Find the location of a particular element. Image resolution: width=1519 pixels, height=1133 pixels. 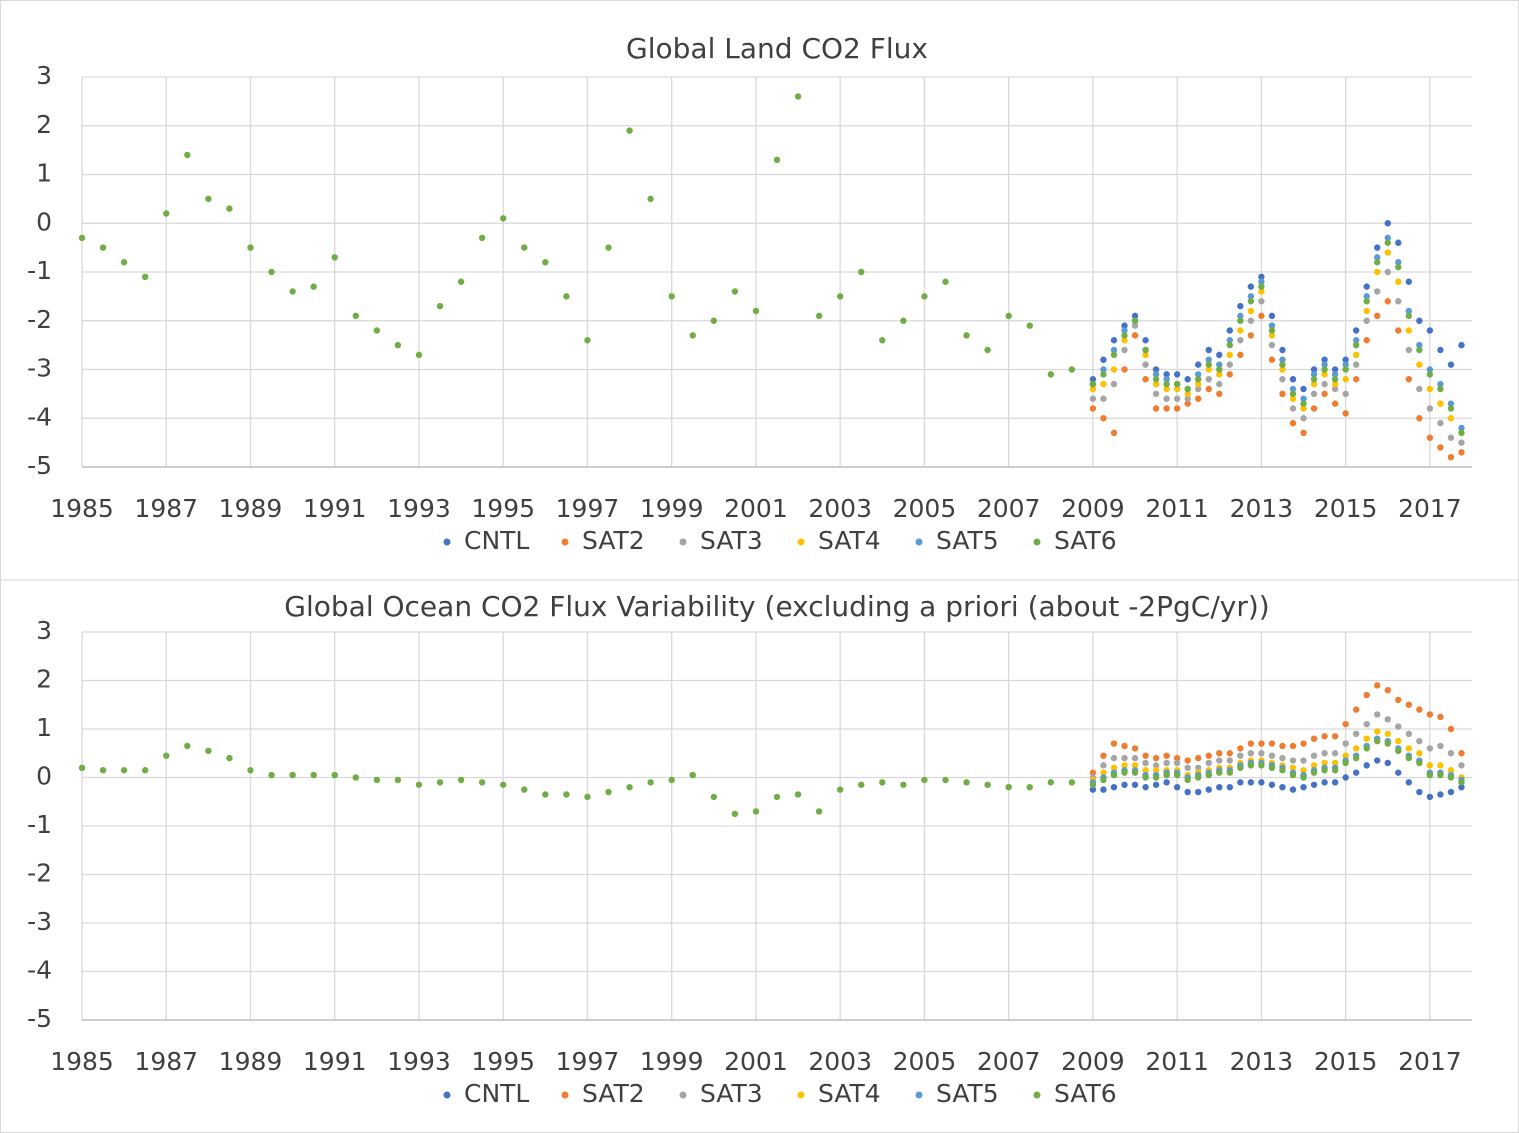

x-tick-label: 1991 is located at coordinates (335, 1061).